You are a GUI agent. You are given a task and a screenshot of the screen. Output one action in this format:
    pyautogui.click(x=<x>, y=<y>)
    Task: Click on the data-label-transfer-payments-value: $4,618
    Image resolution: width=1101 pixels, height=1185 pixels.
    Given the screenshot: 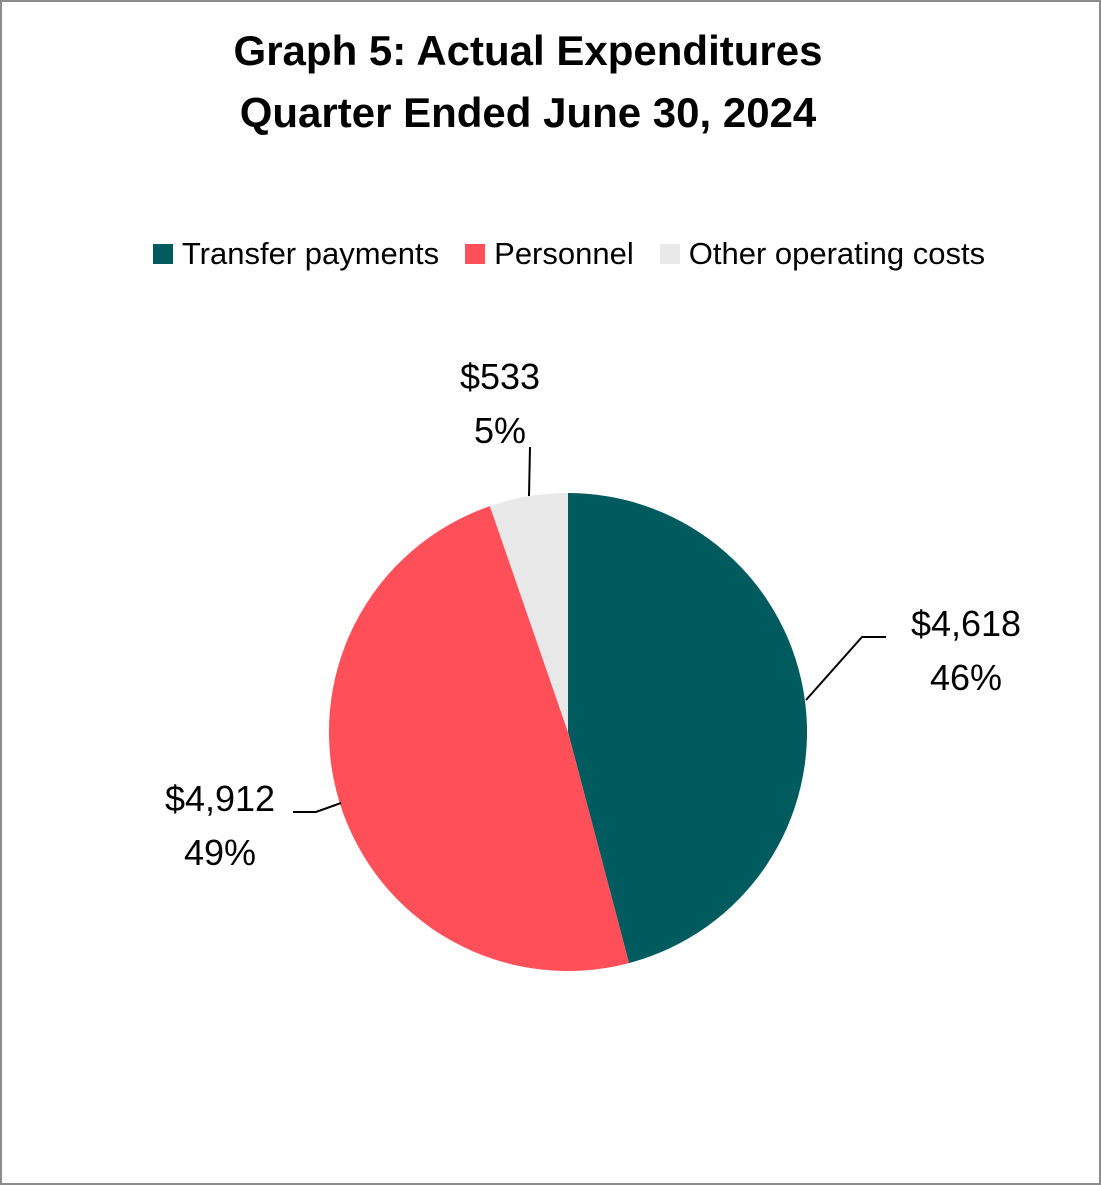 What is the action you would take?
    pyautogui.click(x=966, y=623)
    